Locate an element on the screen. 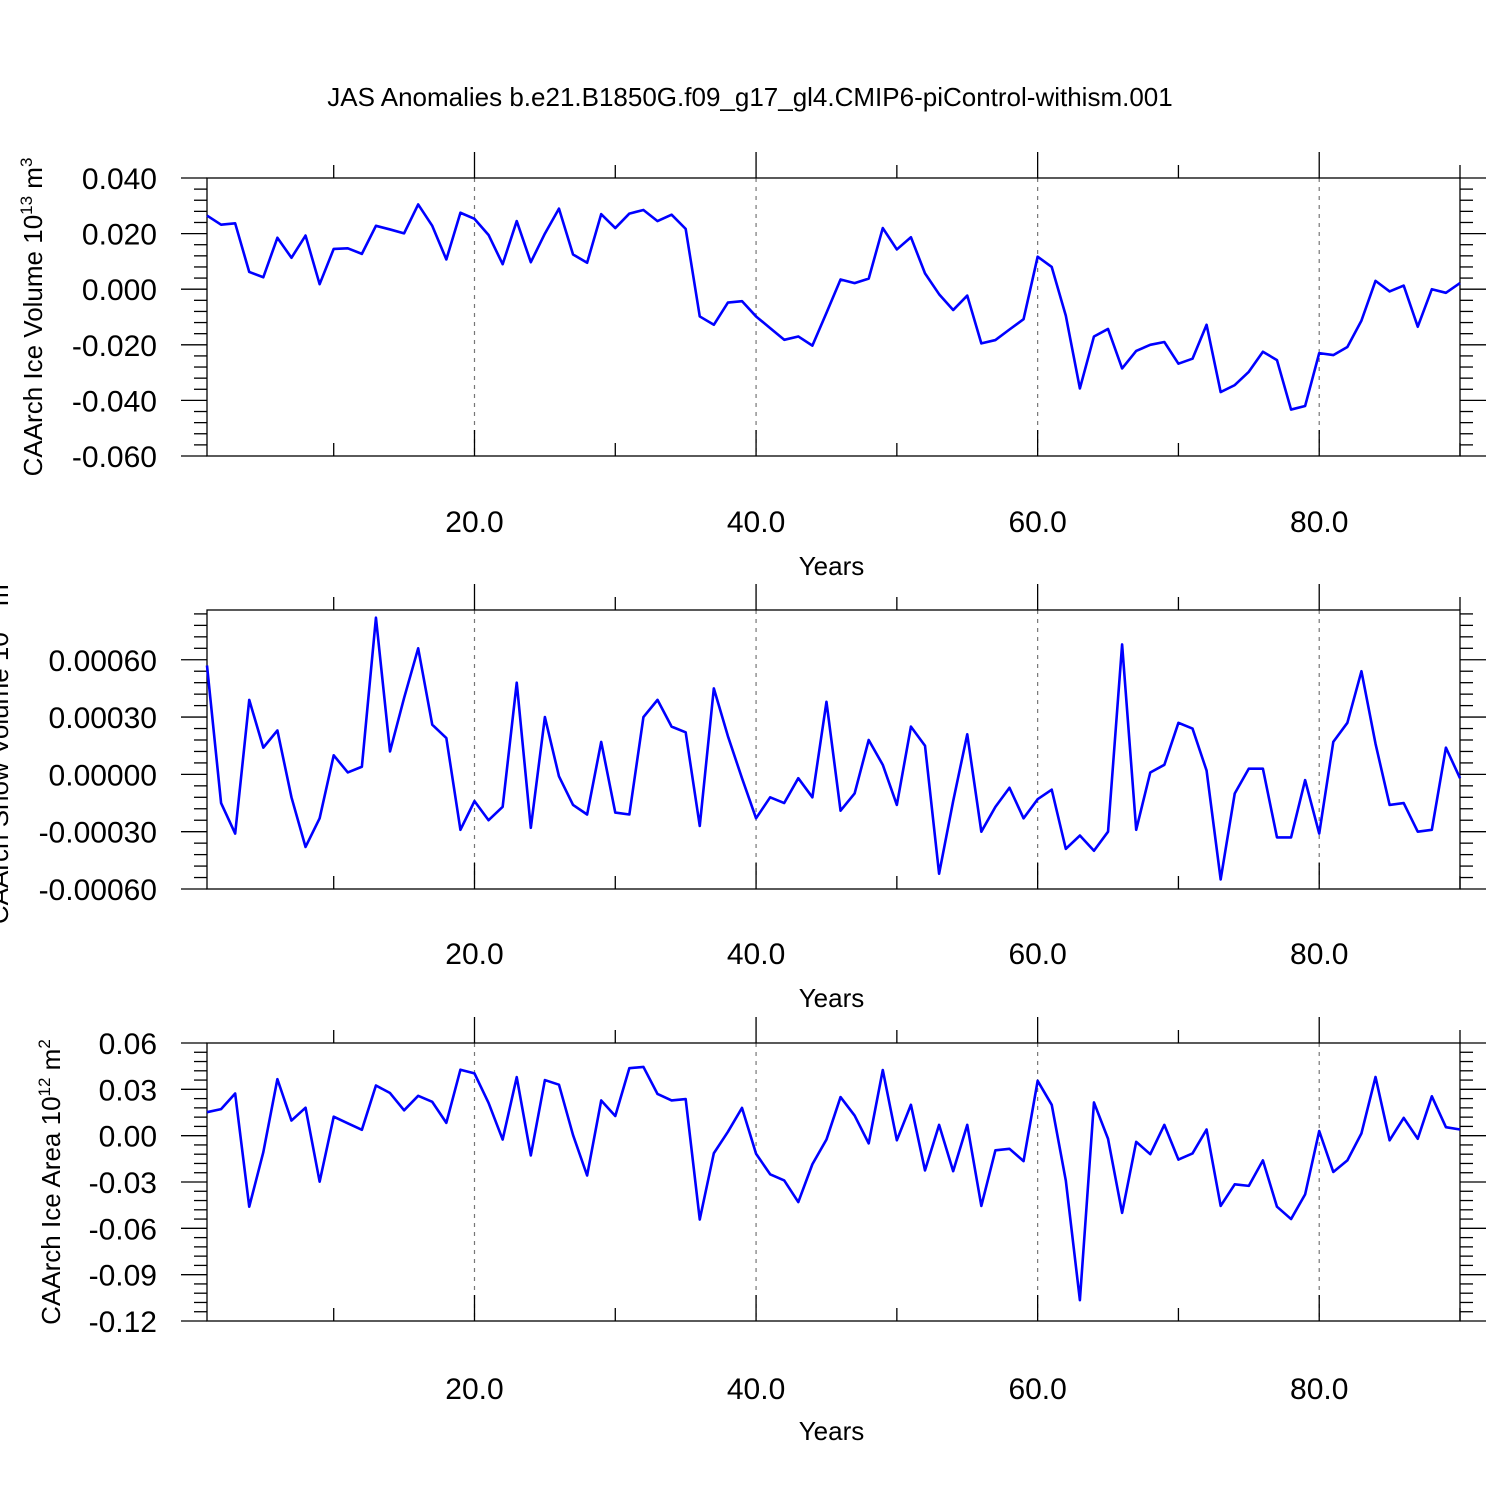 Image resolution: width=1500 pixels, height=1500 pixels. y-tick-label: 0.00060 is located at coordinates (103, 661).